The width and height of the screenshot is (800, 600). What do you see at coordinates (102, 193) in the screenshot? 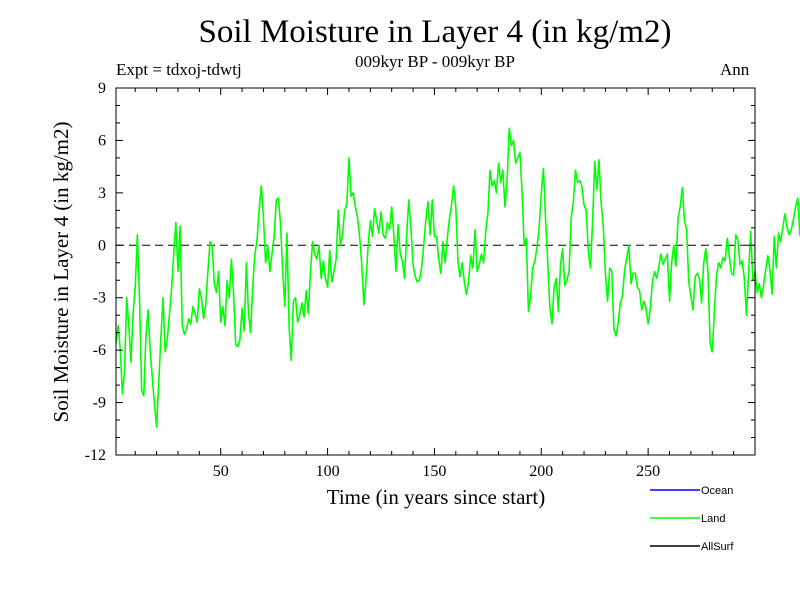
I see `y-tick-label: 3` at bounding box center [102, 193].